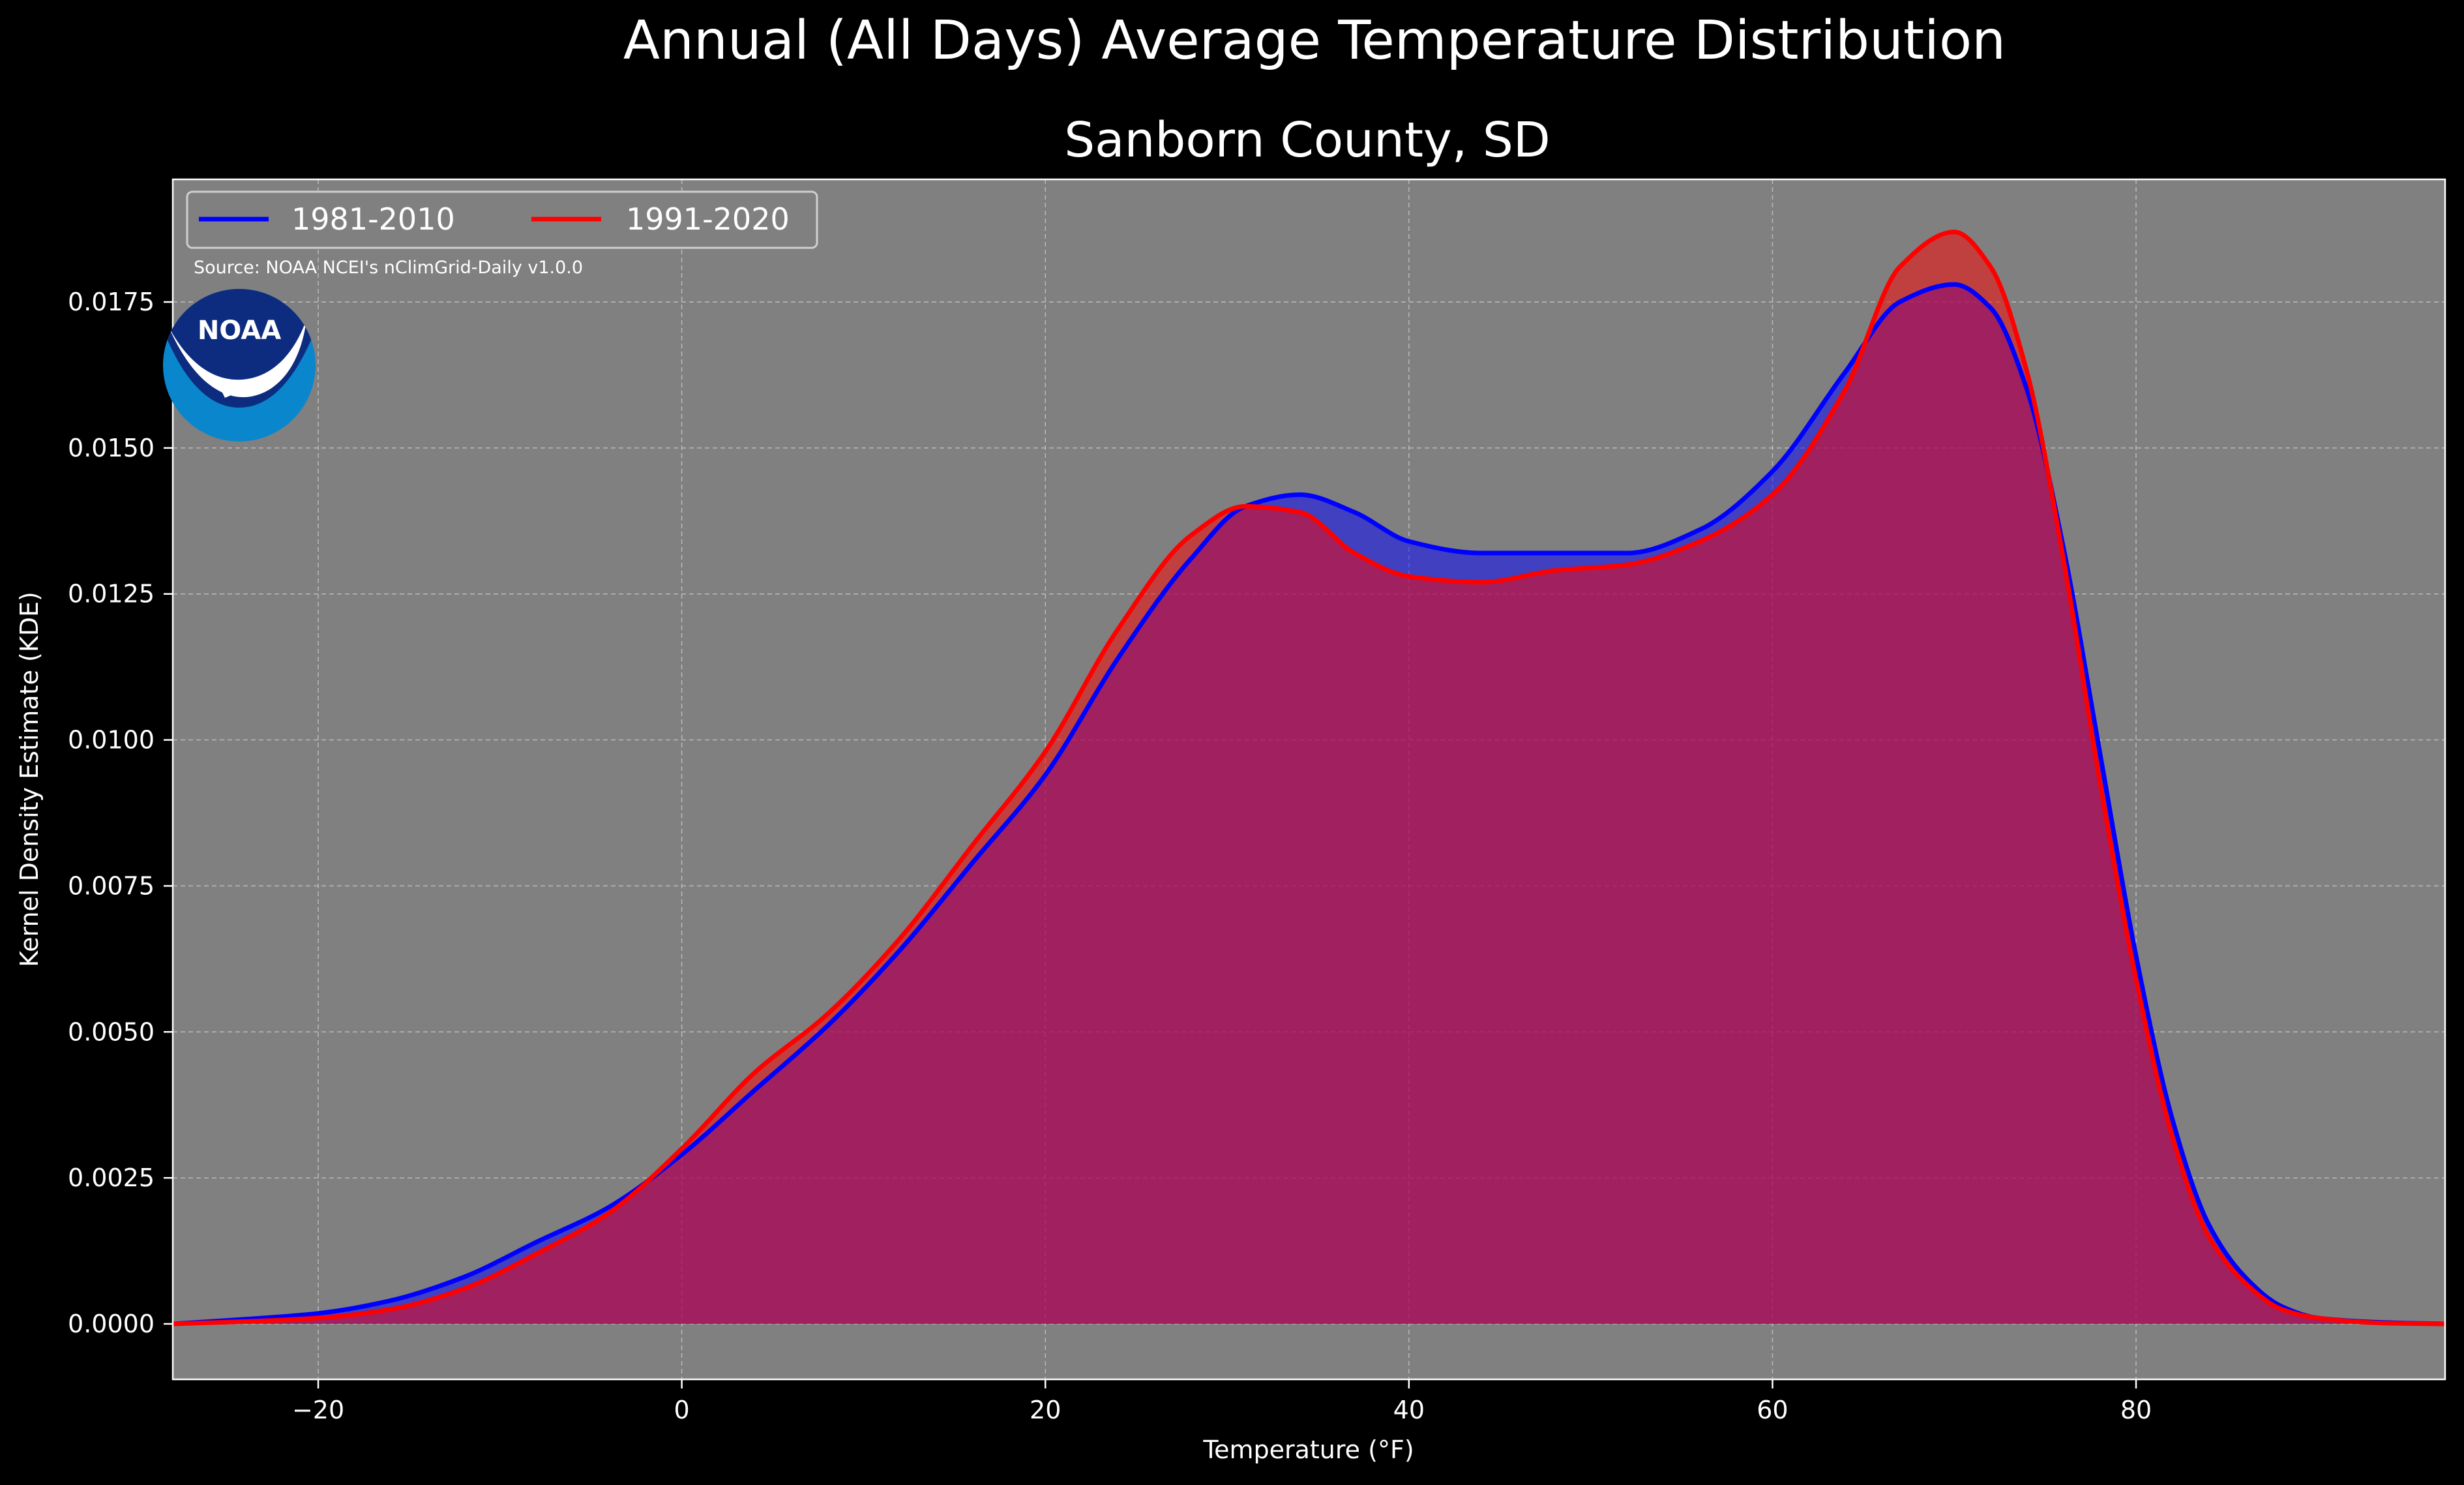  Describe the element at coordinates (1308, 1449) in the screenshot. I see `x-axis-label: Temperature (°F)` at that location.